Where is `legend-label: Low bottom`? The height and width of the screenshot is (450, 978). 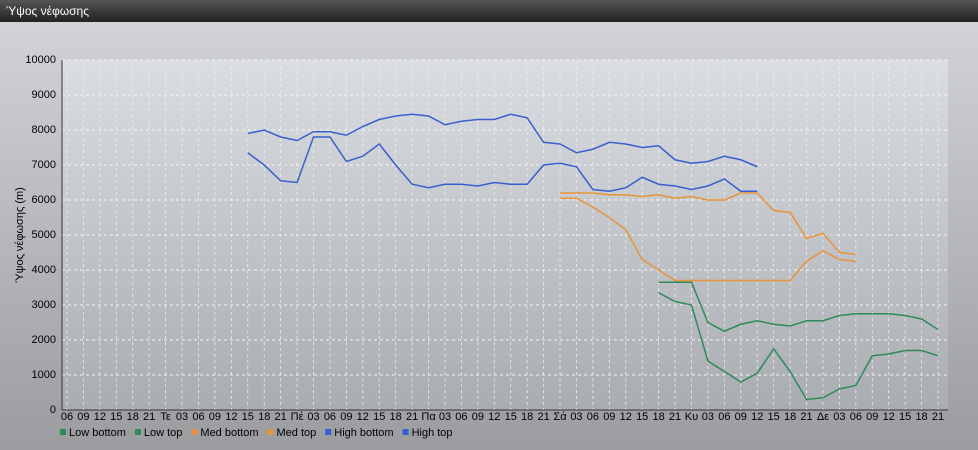 legend-label: Low bottom is located at coordinates (97, 433).